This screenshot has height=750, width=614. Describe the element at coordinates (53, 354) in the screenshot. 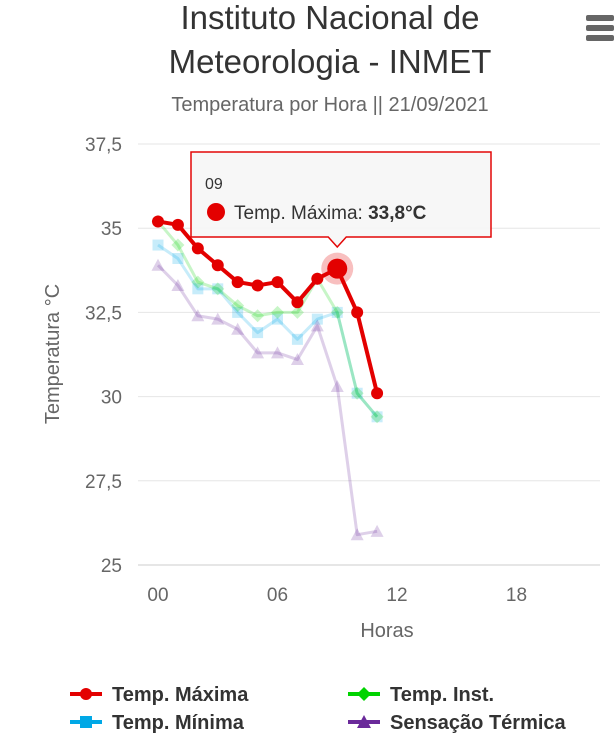

I see `y-axis-title: Temperatura °C` at that location.